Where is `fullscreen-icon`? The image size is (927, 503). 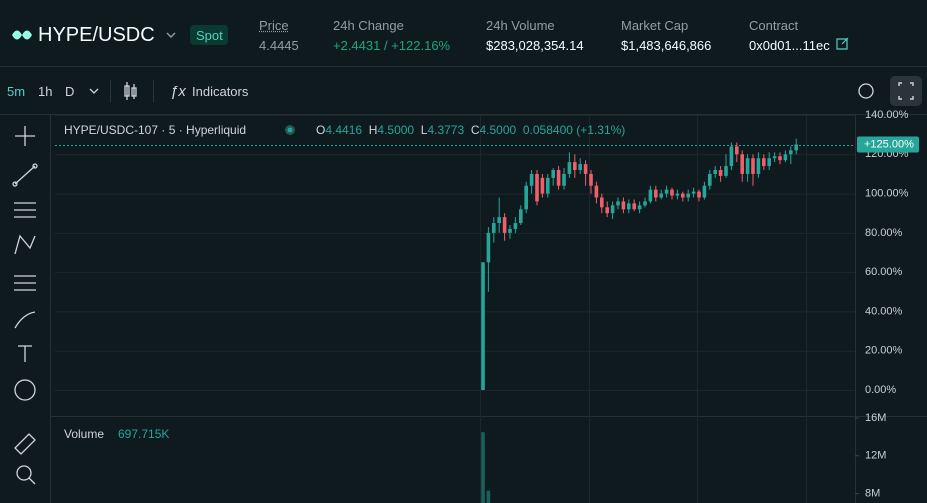 fullscreen-icon is located at coordinates (906, 91).